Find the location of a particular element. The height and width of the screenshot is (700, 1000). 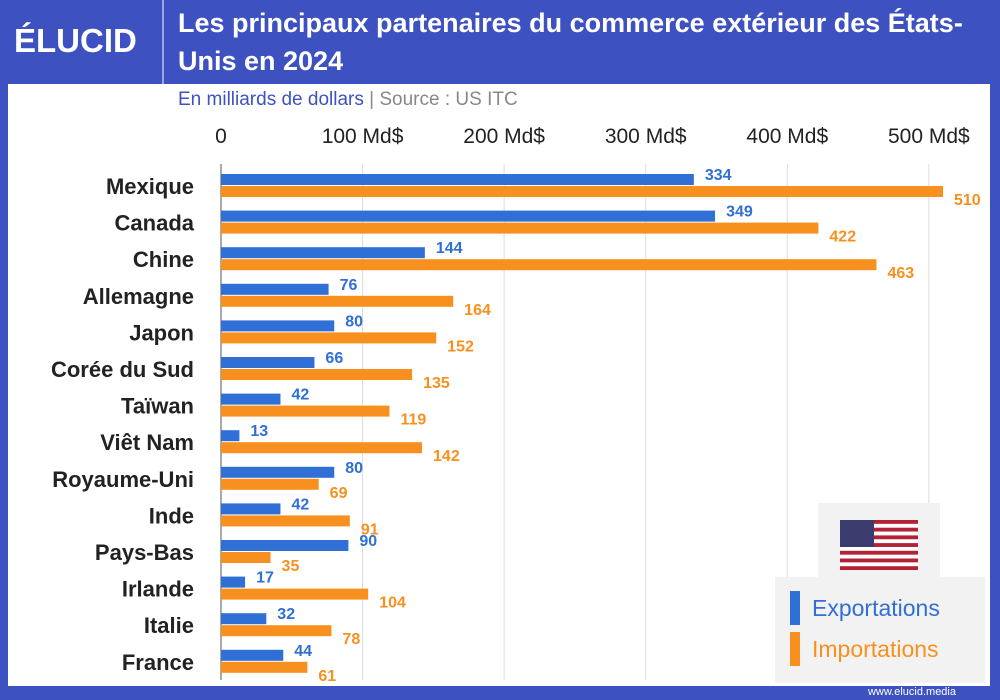

x-tick-label: 500 Md$ is located at coordinates (929, 136).